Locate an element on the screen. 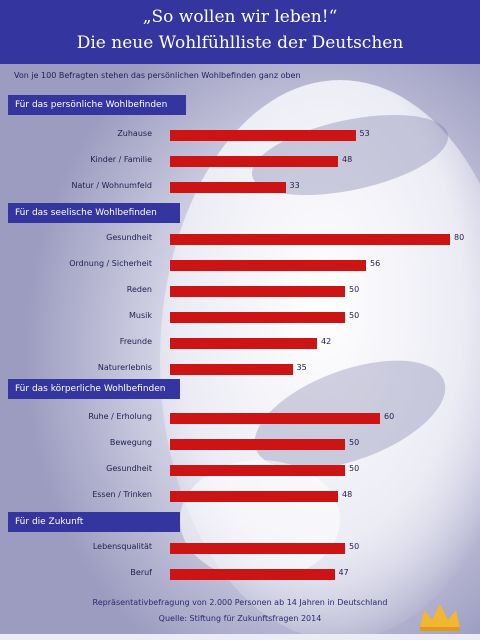  data-label: 53 is located at coordinates (364, 133).